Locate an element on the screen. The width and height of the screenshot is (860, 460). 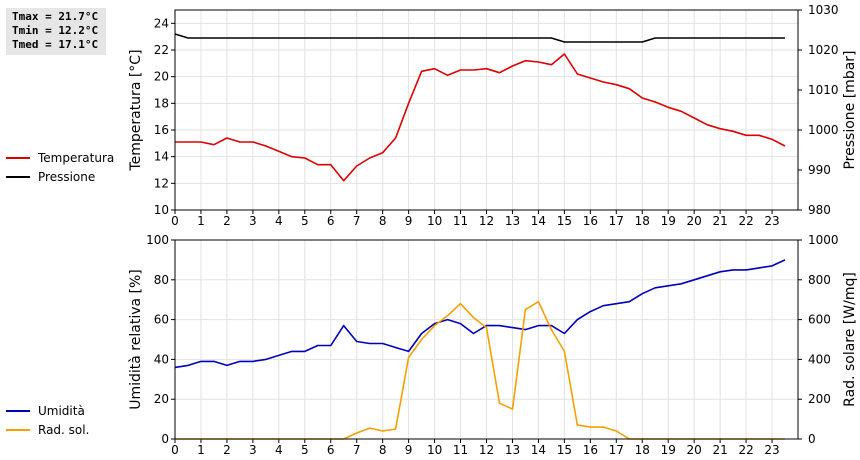
chart-2-x-tick-label: 13 is located at coordinates (512, 450).